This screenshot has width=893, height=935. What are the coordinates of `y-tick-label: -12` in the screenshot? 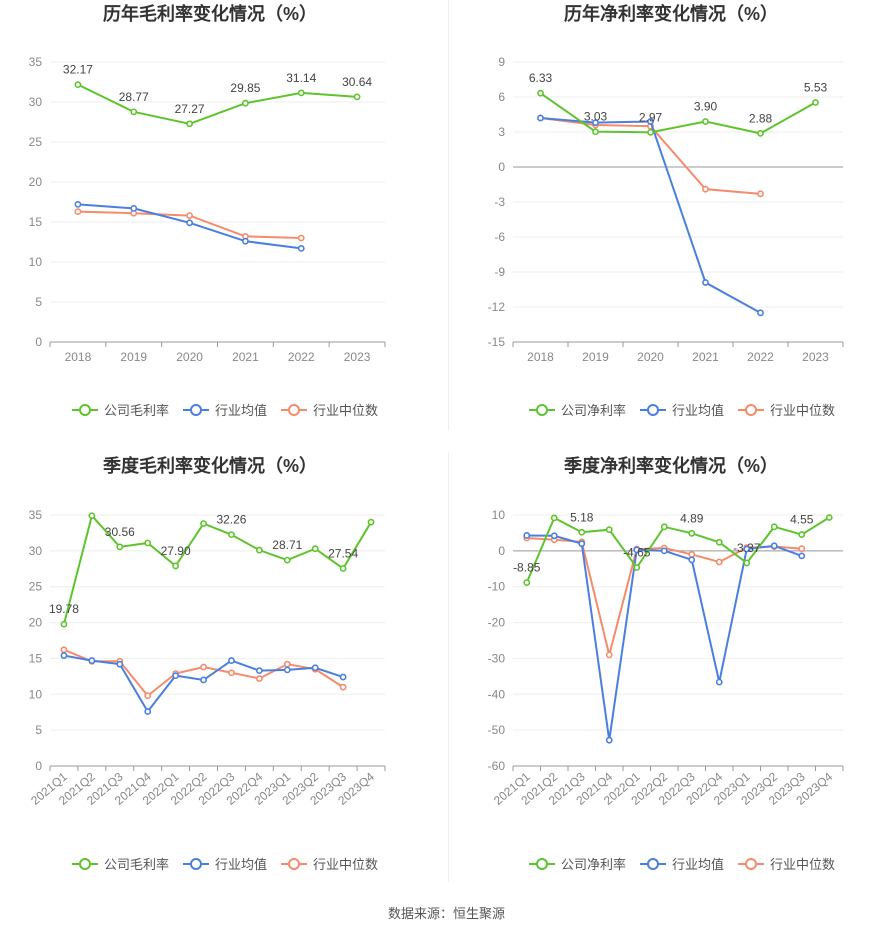 It's located at (497, 307).